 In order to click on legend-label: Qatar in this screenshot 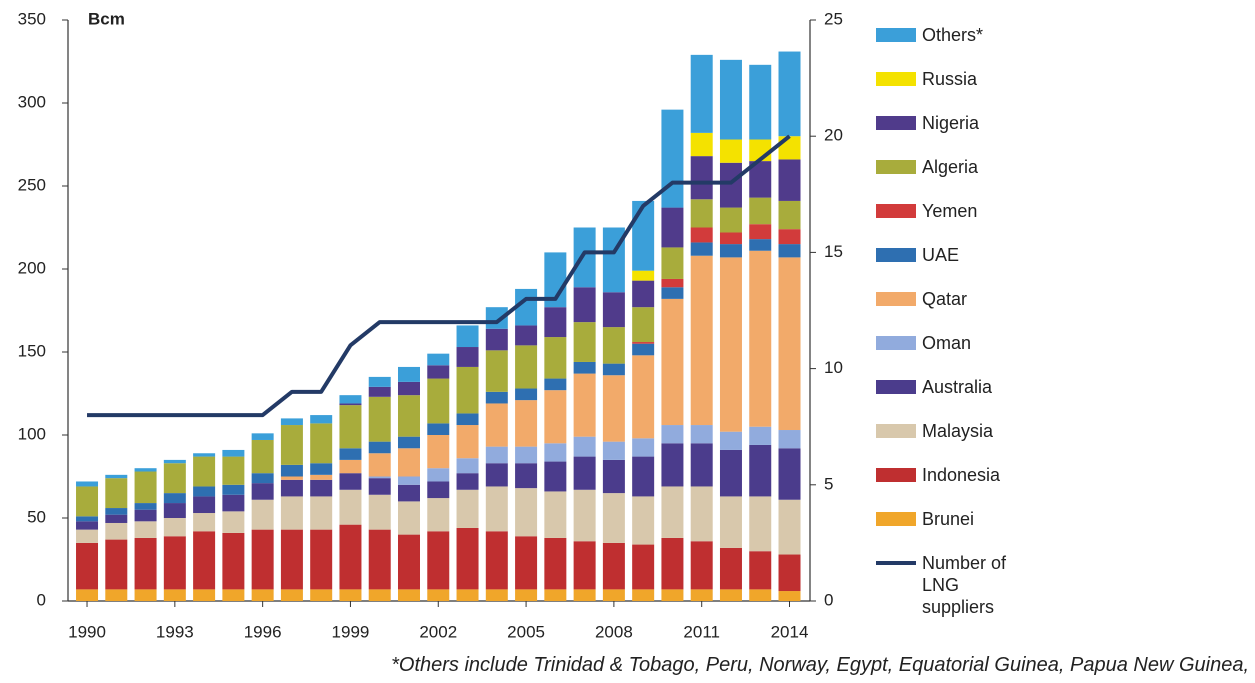, I will do `click(945, 299)`.